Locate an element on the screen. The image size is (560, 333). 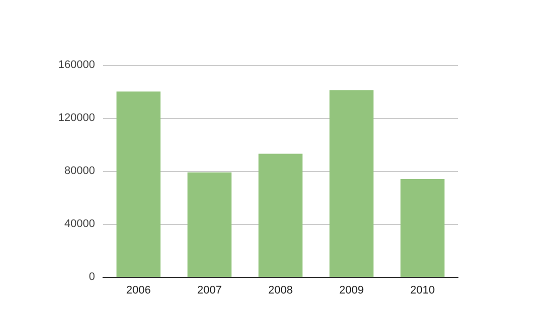
x-tick-label: 2010 is located at coordinates (422, 290).